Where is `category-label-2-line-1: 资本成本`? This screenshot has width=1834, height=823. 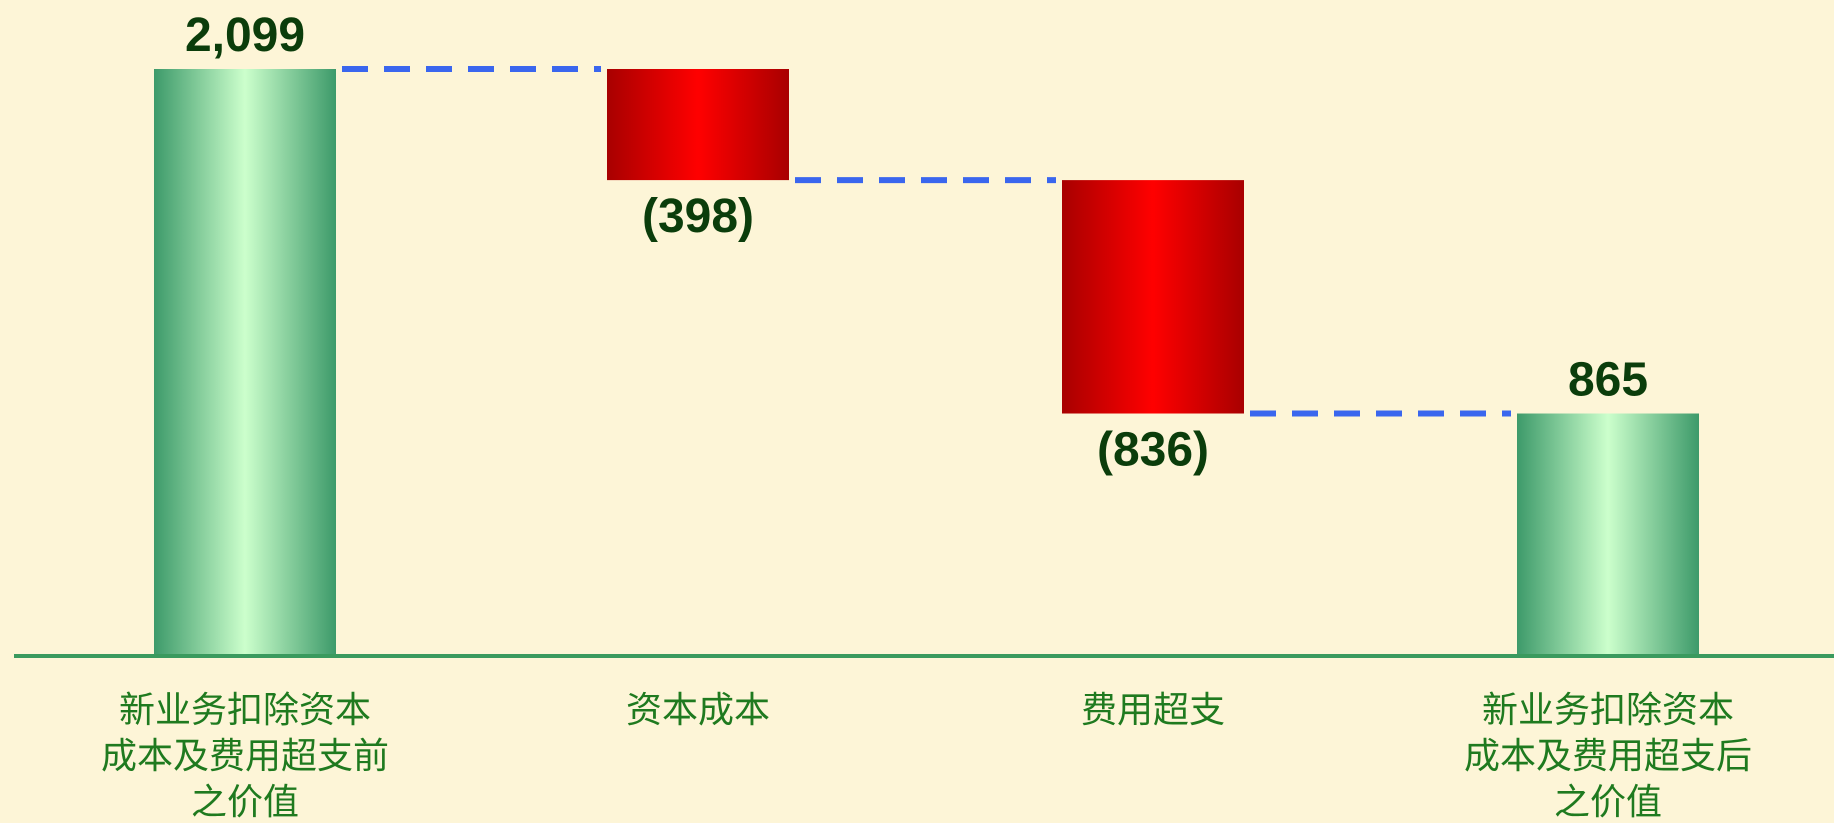 category-label-2-line-1: 资本成本 is located at coordinates (698, 710).